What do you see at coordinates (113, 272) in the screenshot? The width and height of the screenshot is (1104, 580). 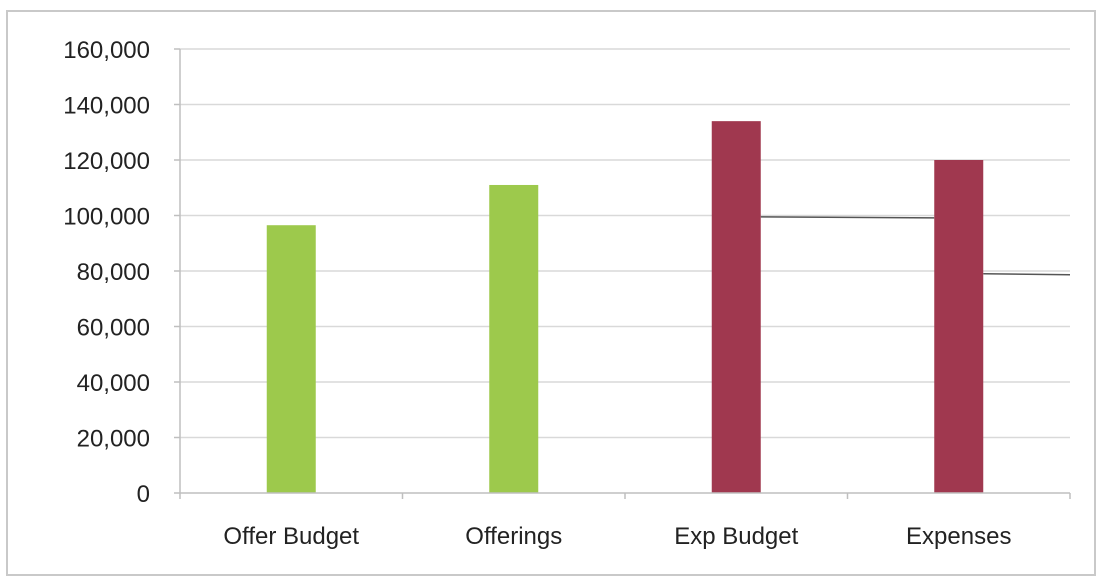 I see `y-tick-label: 80,000` at bounding box center [113, 272].